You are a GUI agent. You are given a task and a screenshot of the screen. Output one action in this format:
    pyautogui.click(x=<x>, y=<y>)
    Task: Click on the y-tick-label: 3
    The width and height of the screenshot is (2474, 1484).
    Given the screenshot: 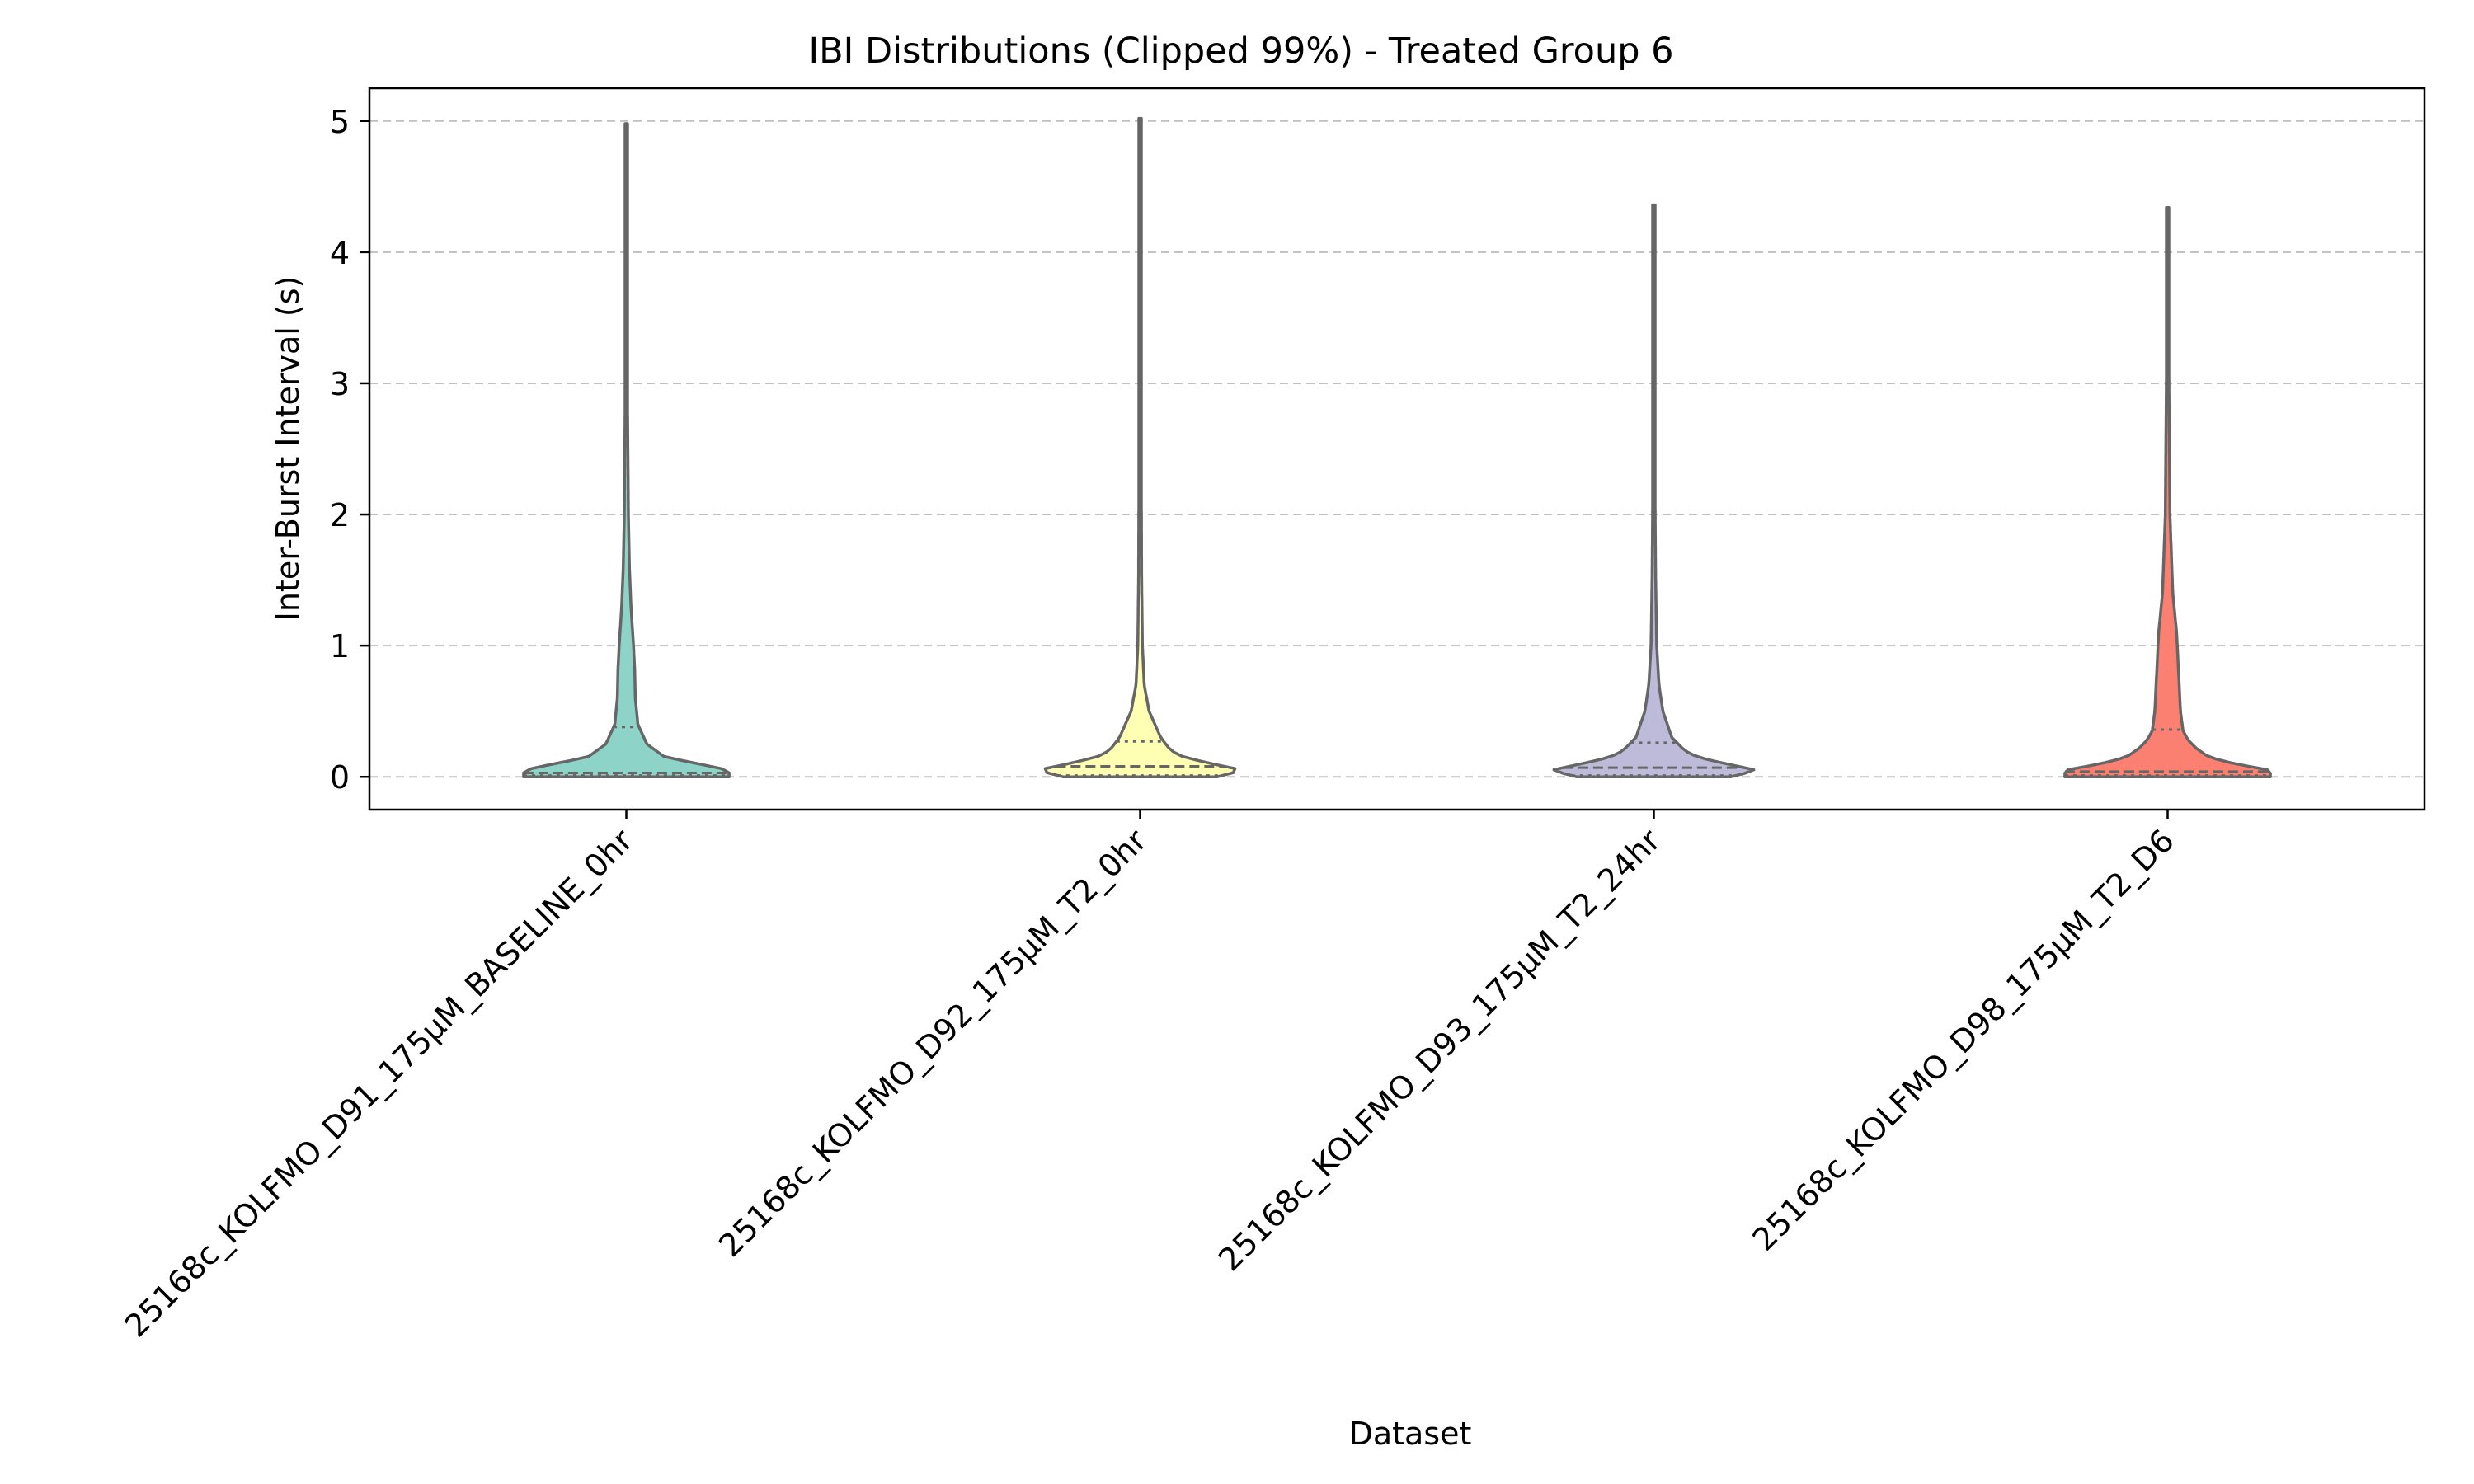 What is the action you would take?
    pyautogui.click(x=340, y=384)
    